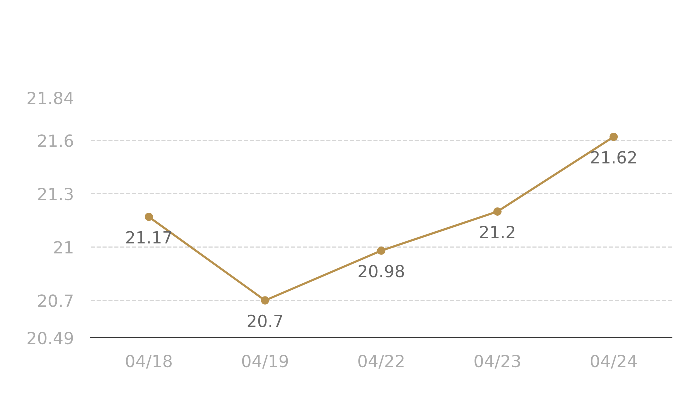  I want to click on y-tick-label: 20.7, so click(55, 301).